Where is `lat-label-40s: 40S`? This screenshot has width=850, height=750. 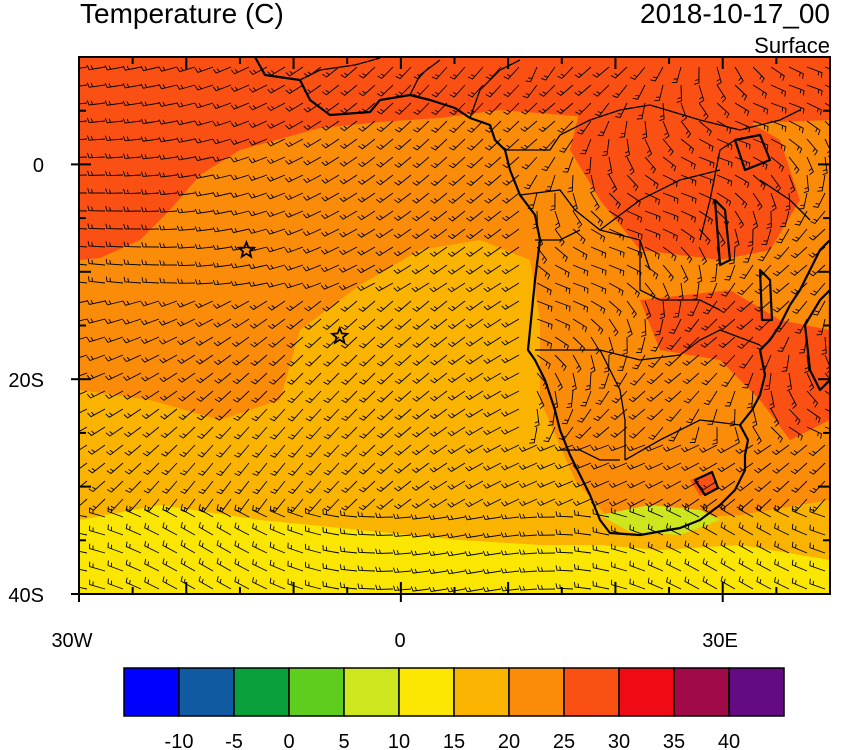 lat-label-40s: 40S is located at coordinates (26, 596).